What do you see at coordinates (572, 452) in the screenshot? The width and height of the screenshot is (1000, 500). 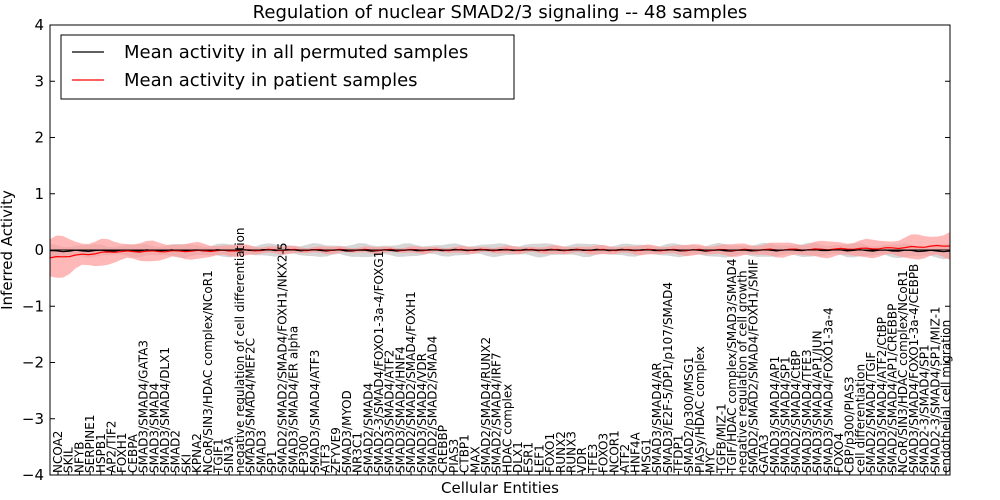 I see `entity-label: RUNX3` at bounding box center [572, 452].